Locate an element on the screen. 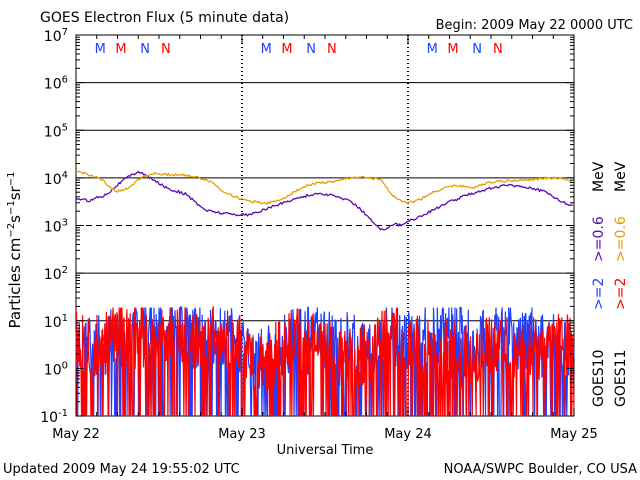 The height and width of the screenshot is (480, 640). legend-goes10-ge06: >=0.6 is located at coordinates (599, 239).